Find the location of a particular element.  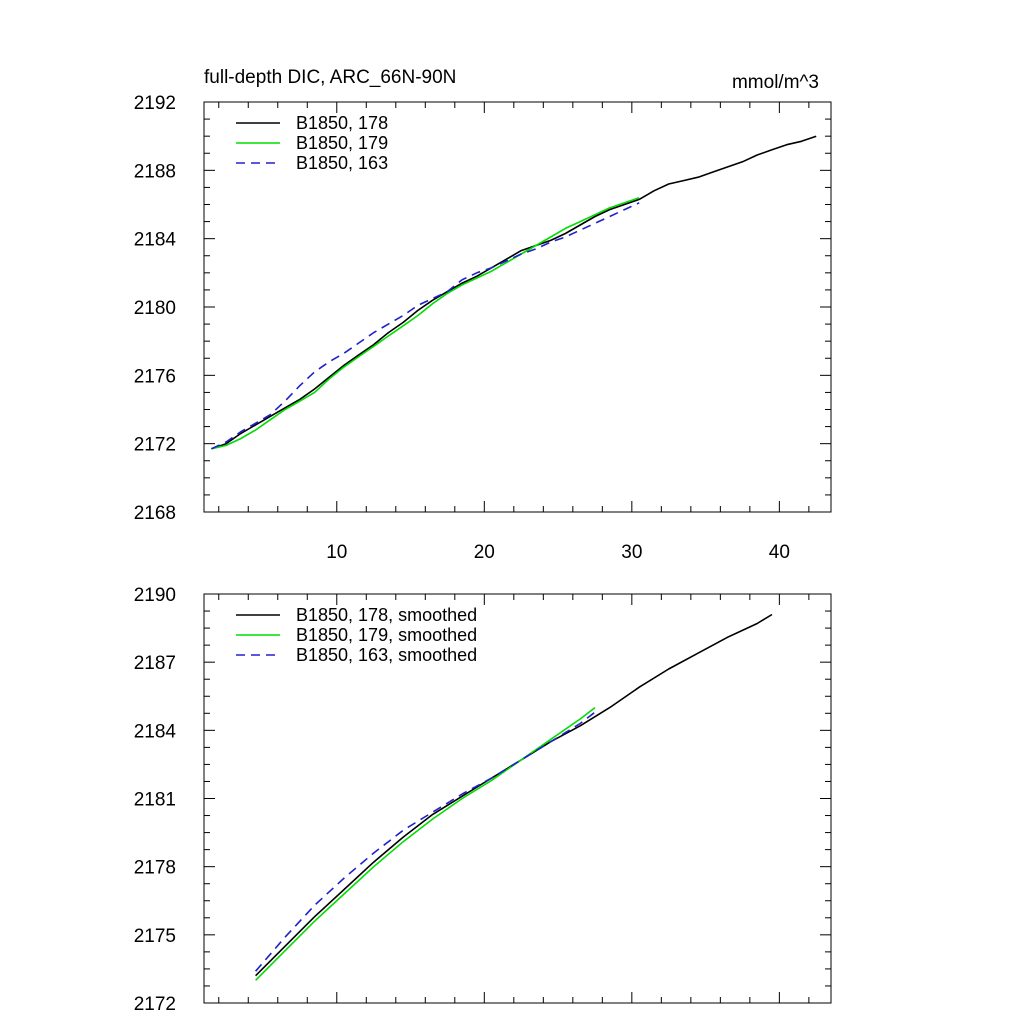

y-tick-label: 2175 is located at coordinates (155, 936).